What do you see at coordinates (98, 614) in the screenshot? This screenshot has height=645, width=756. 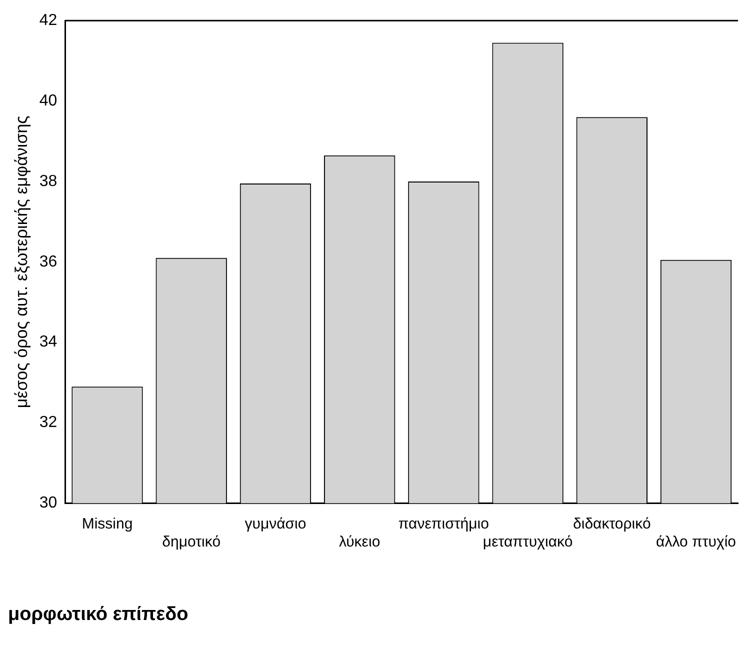 I see `x-axis-title: μορφωτικό επίπεδο` at bounding box center [98, 614].